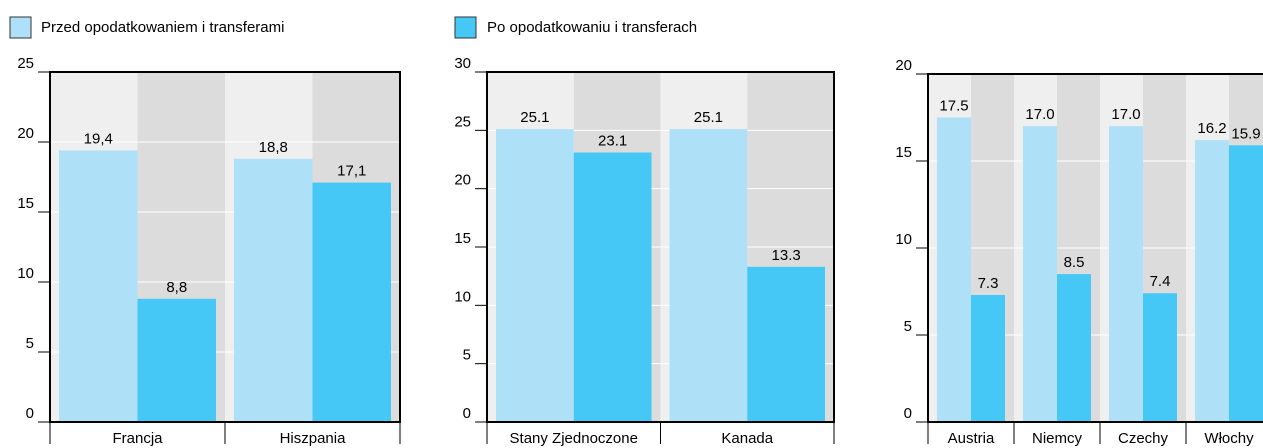 This screenshot has width=1263, height=448. I want to click on x-tick-label: Austria, so click(971, 438).